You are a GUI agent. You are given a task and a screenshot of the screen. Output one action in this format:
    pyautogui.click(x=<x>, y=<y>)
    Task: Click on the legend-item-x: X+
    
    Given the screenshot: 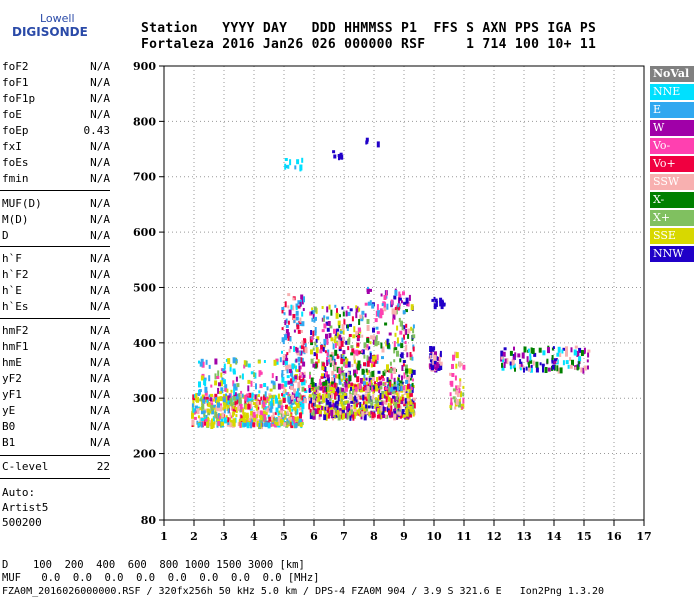 What is the action you would take?
    pyautogui.click(x=672, y=218)
    